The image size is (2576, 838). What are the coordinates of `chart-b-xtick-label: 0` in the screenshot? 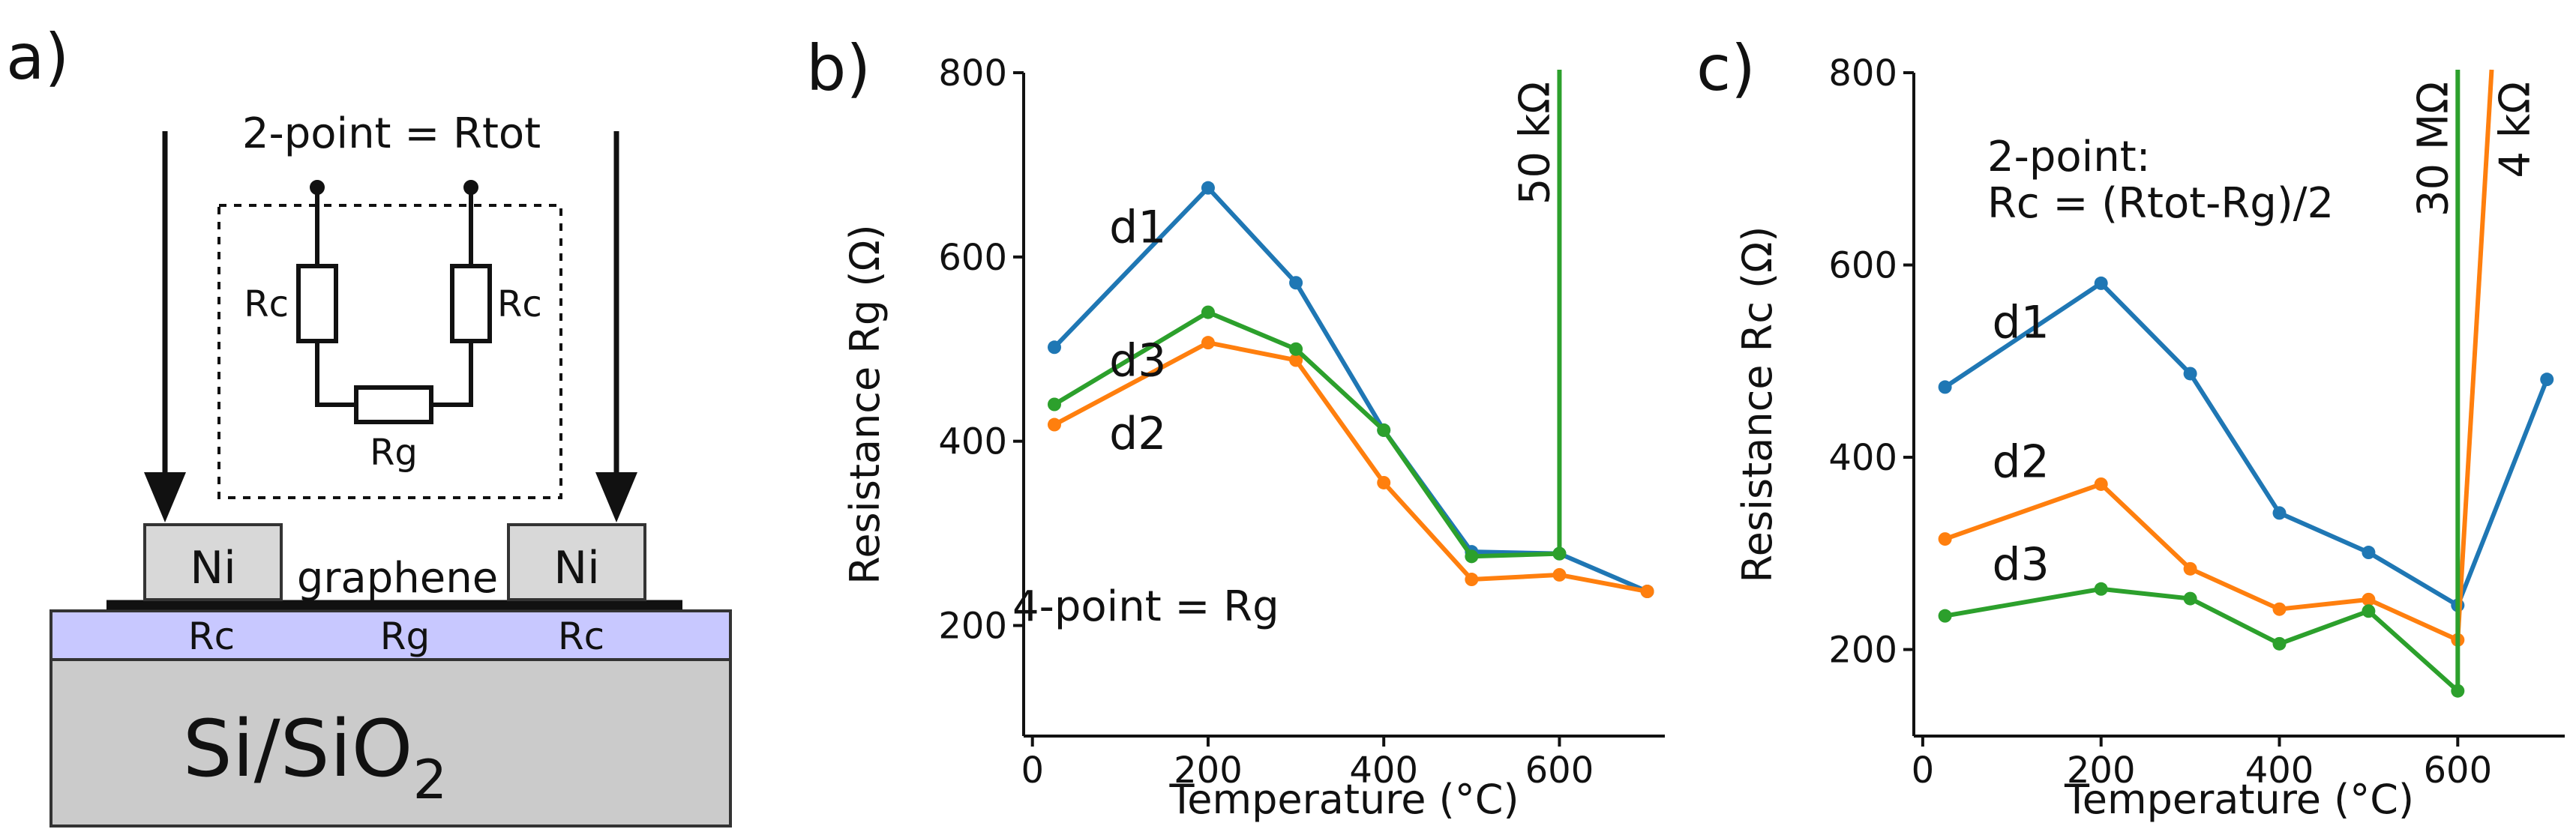 It's located at (1032, 771).